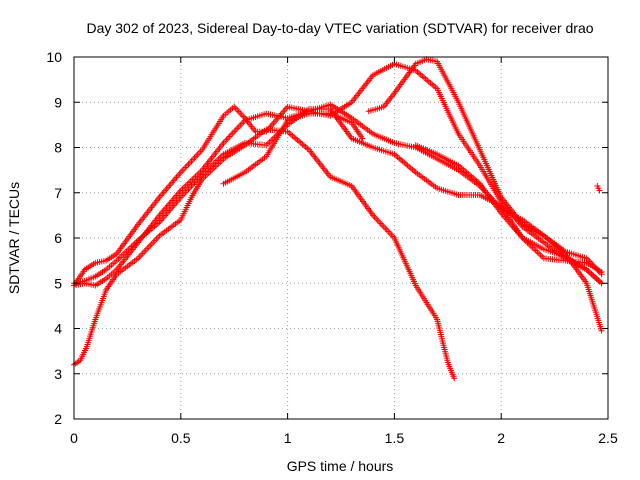  I want to click on x-tick-label: 0, so click(74, 438).